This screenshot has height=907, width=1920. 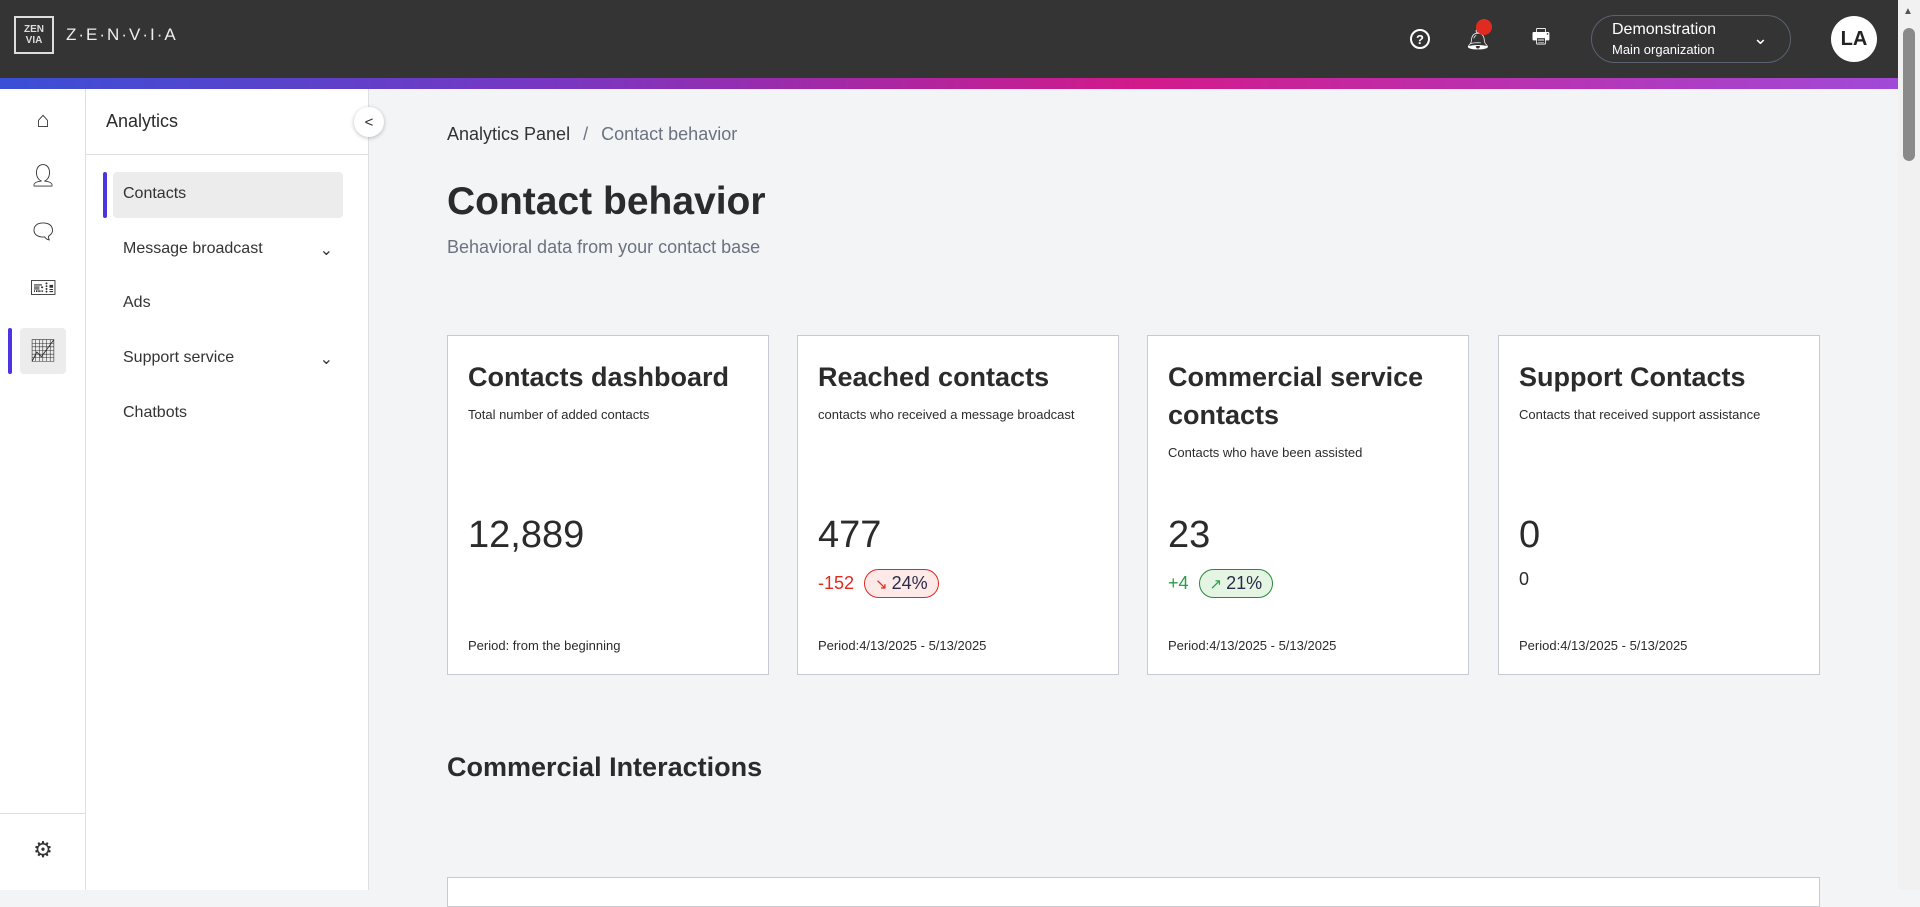 What do you see at coordinates (1484, 27) in the screenshot?
I see `notification-badge` at bounding box center [1484, 27].